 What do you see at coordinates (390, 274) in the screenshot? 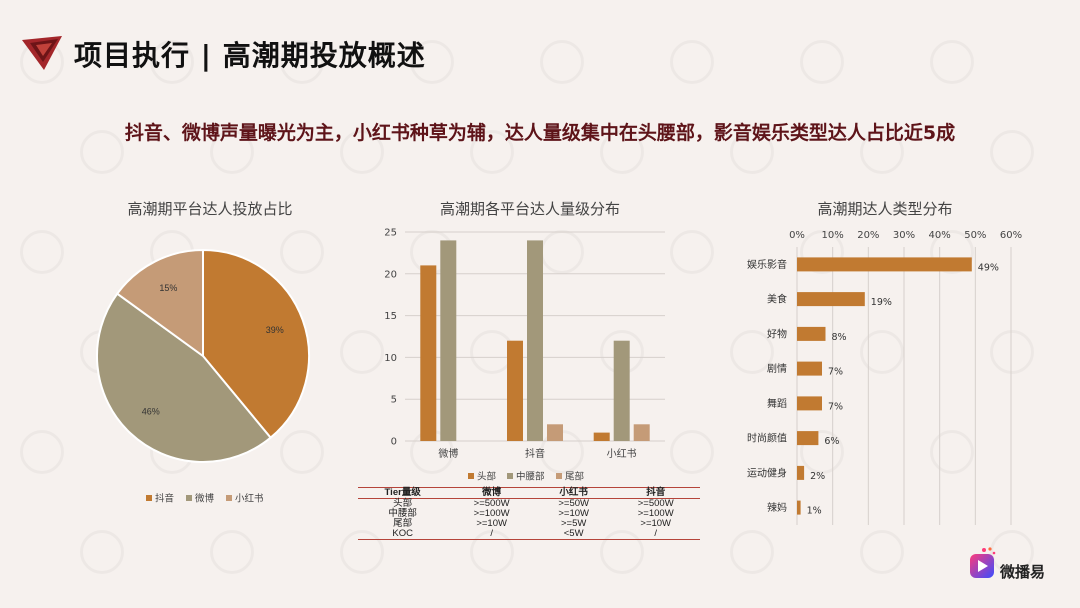
I see `bar-y-tick: 20` at bounding box center [390, 274].